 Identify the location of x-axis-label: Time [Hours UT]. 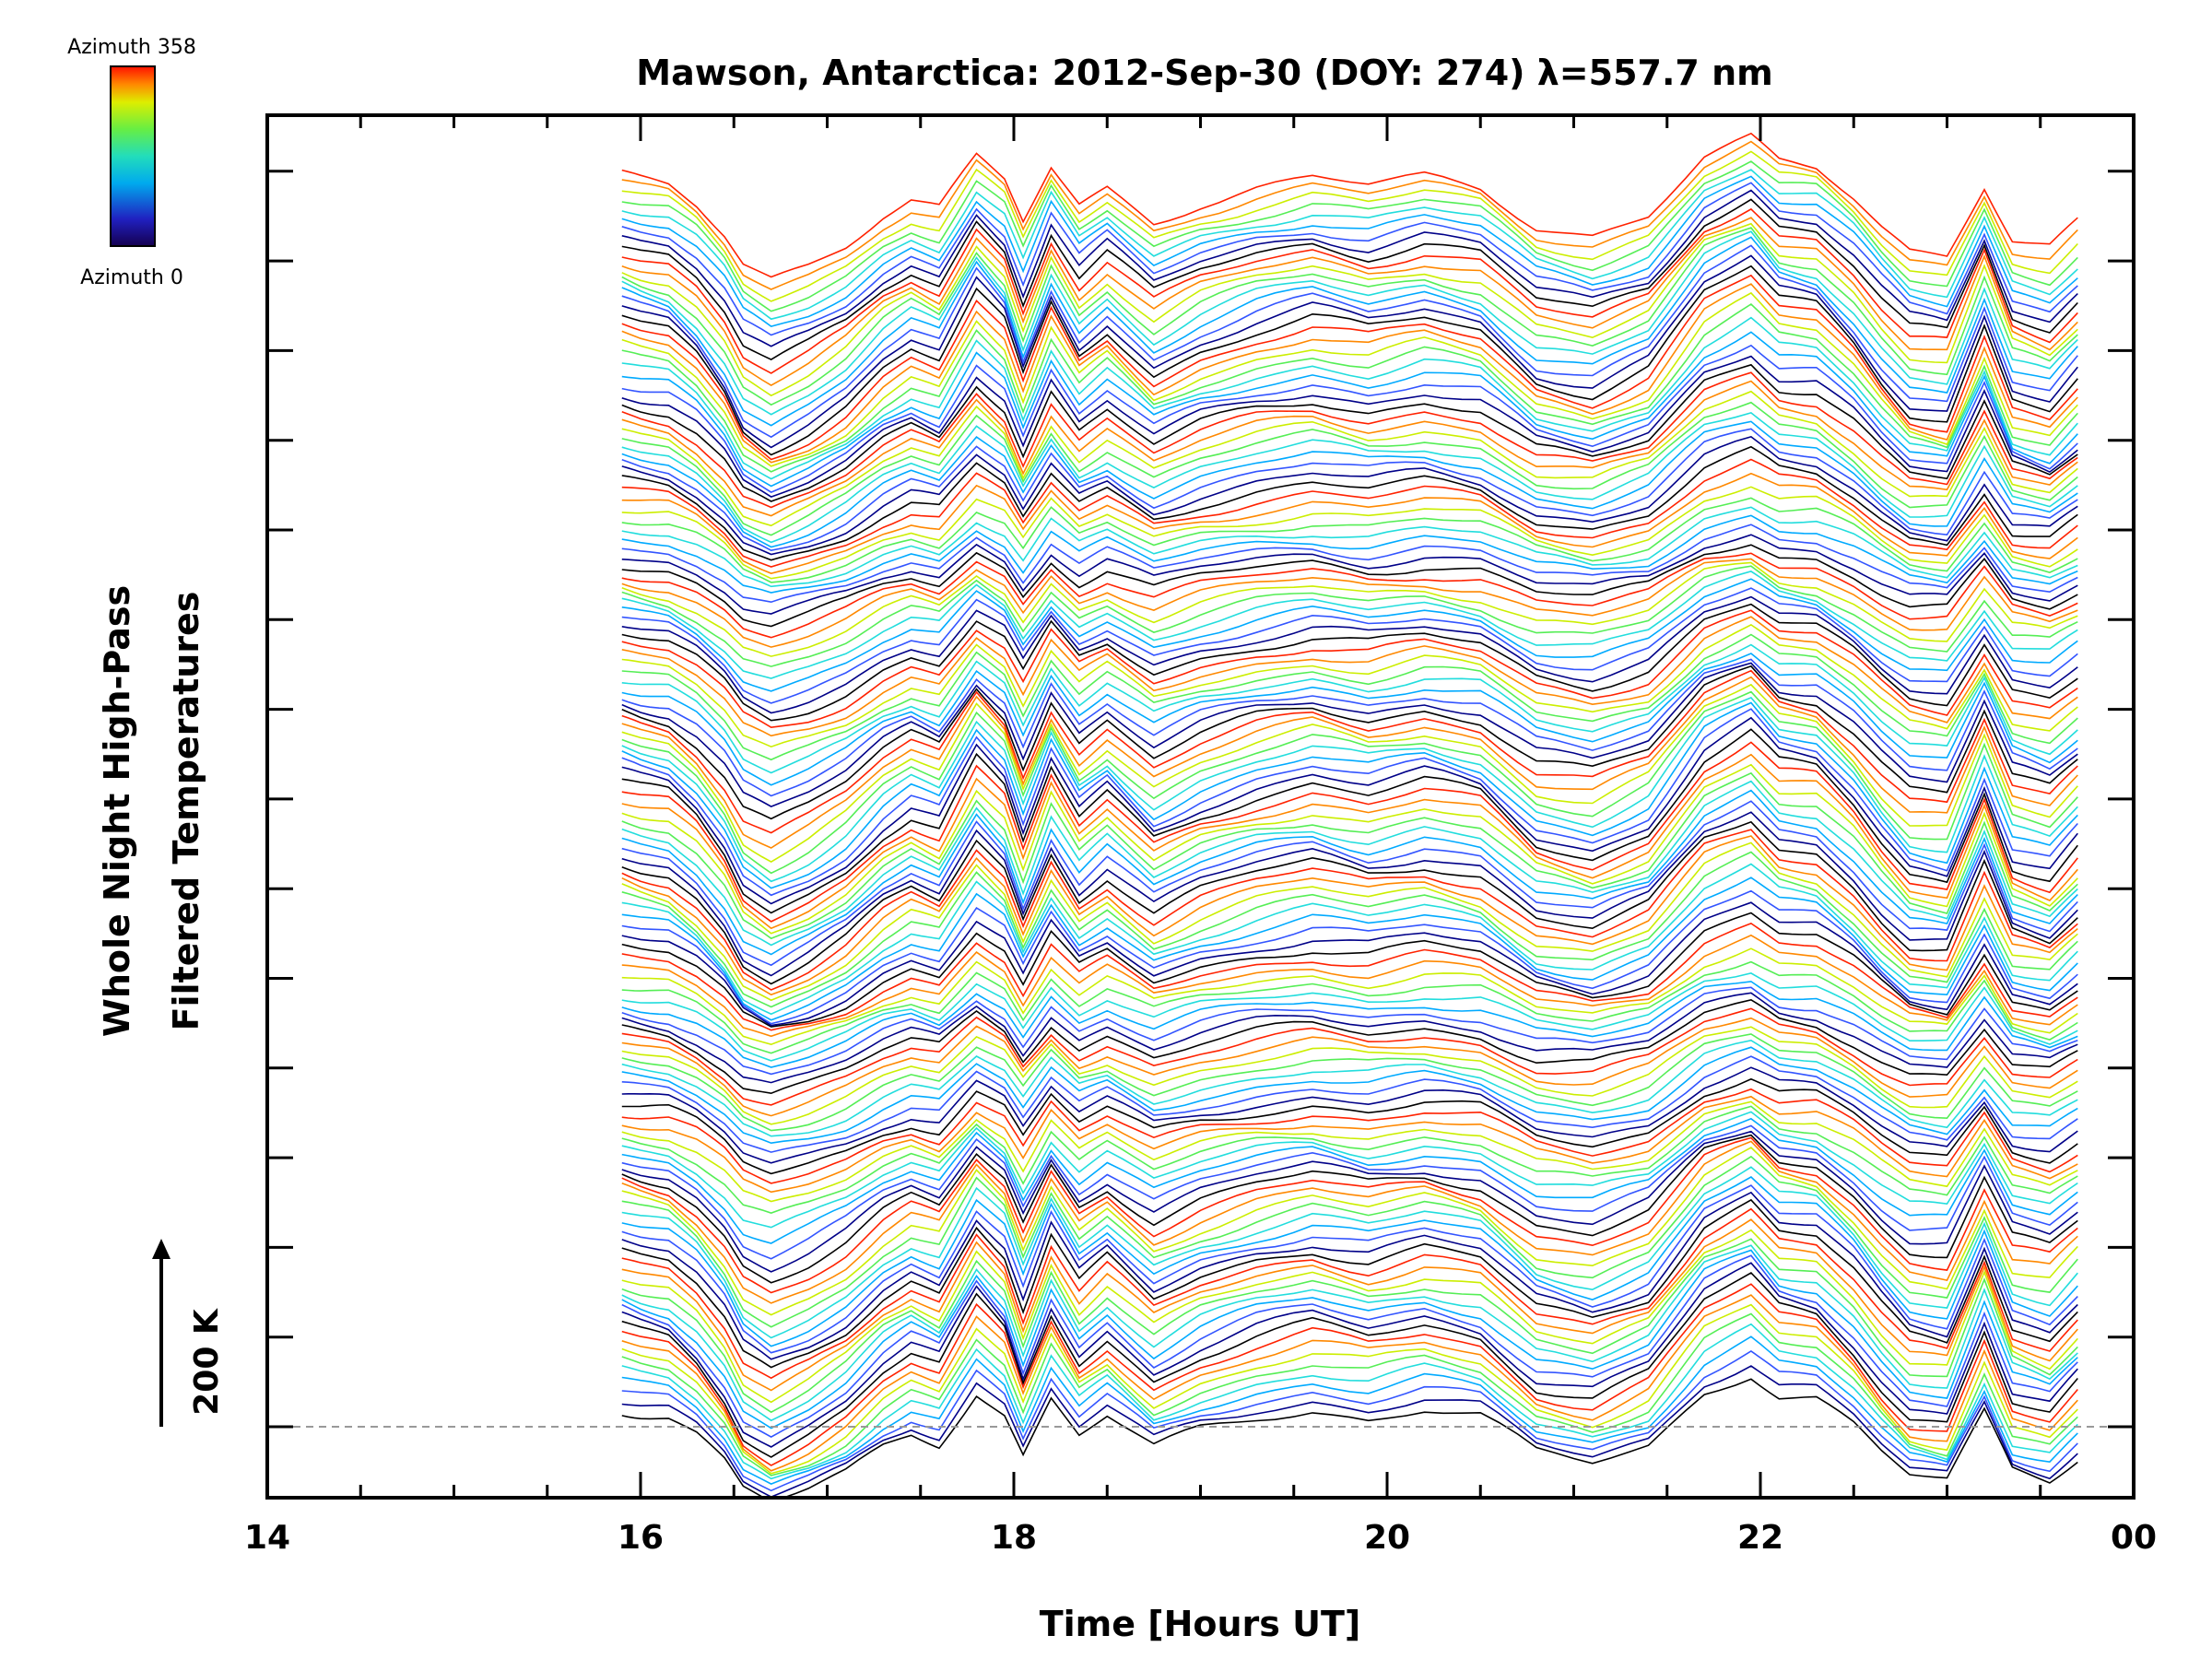
(1200, 1624).